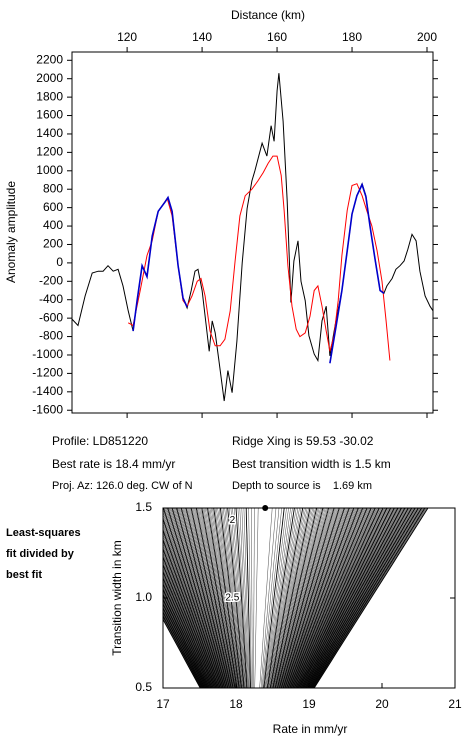  I want to click on info-text: Best rate is 18.4 mm/yr, so click(113, 464).